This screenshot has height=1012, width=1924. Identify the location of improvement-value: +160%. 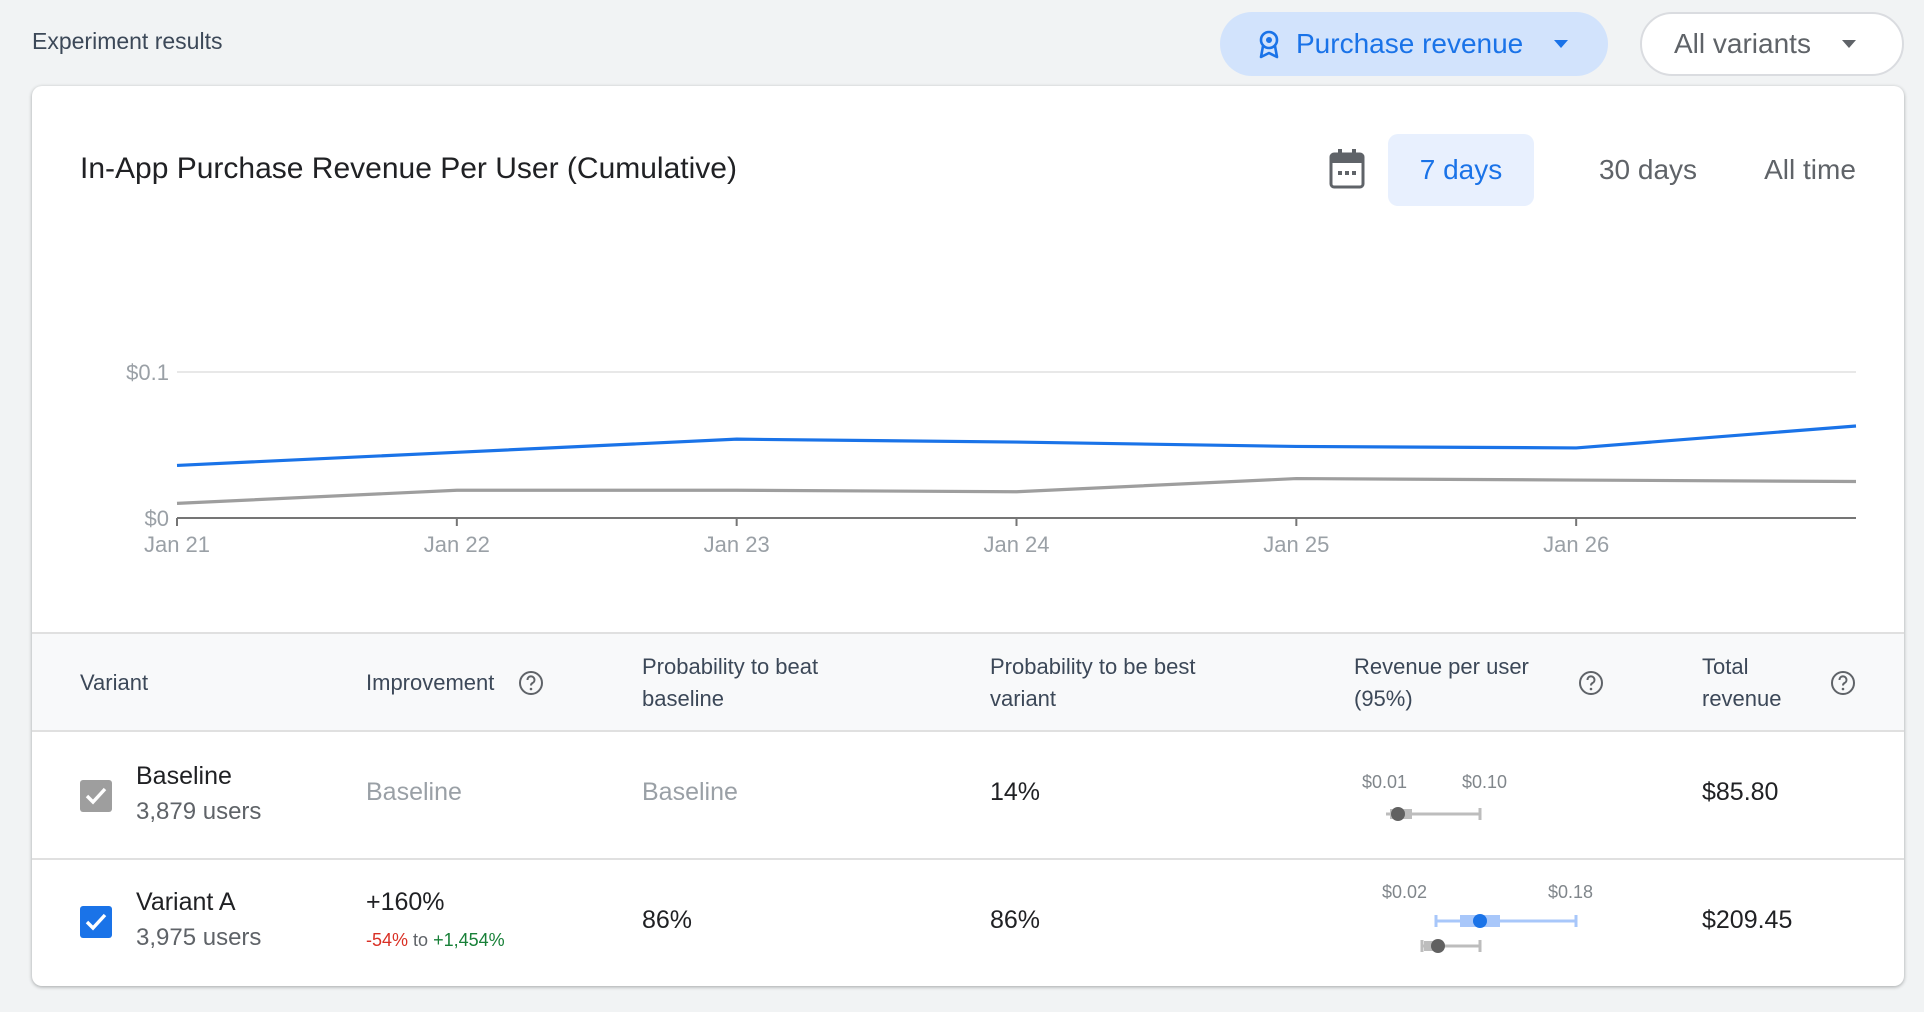
(405, 902).